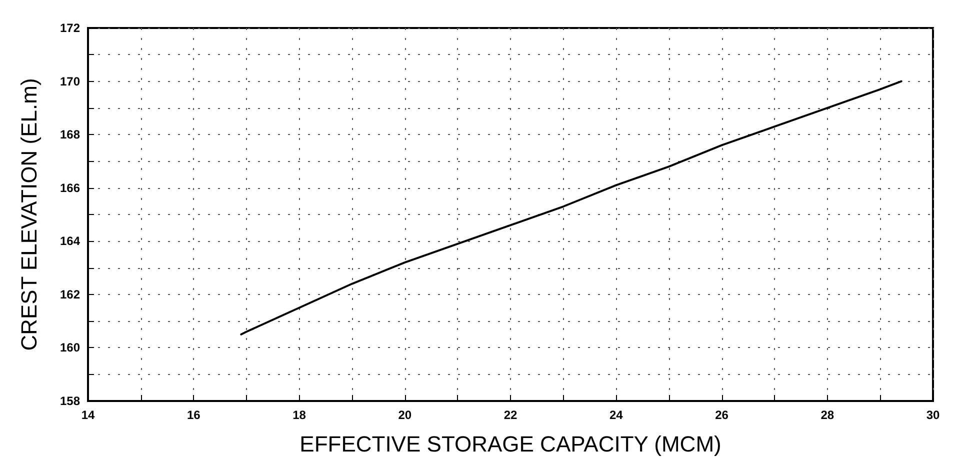 The height and width of the screenshot is (471, 963). What do you see at coordinates (88, 415) in the screenshot?
I see `x-tick-label: 14` at bounding box center [88, 415].